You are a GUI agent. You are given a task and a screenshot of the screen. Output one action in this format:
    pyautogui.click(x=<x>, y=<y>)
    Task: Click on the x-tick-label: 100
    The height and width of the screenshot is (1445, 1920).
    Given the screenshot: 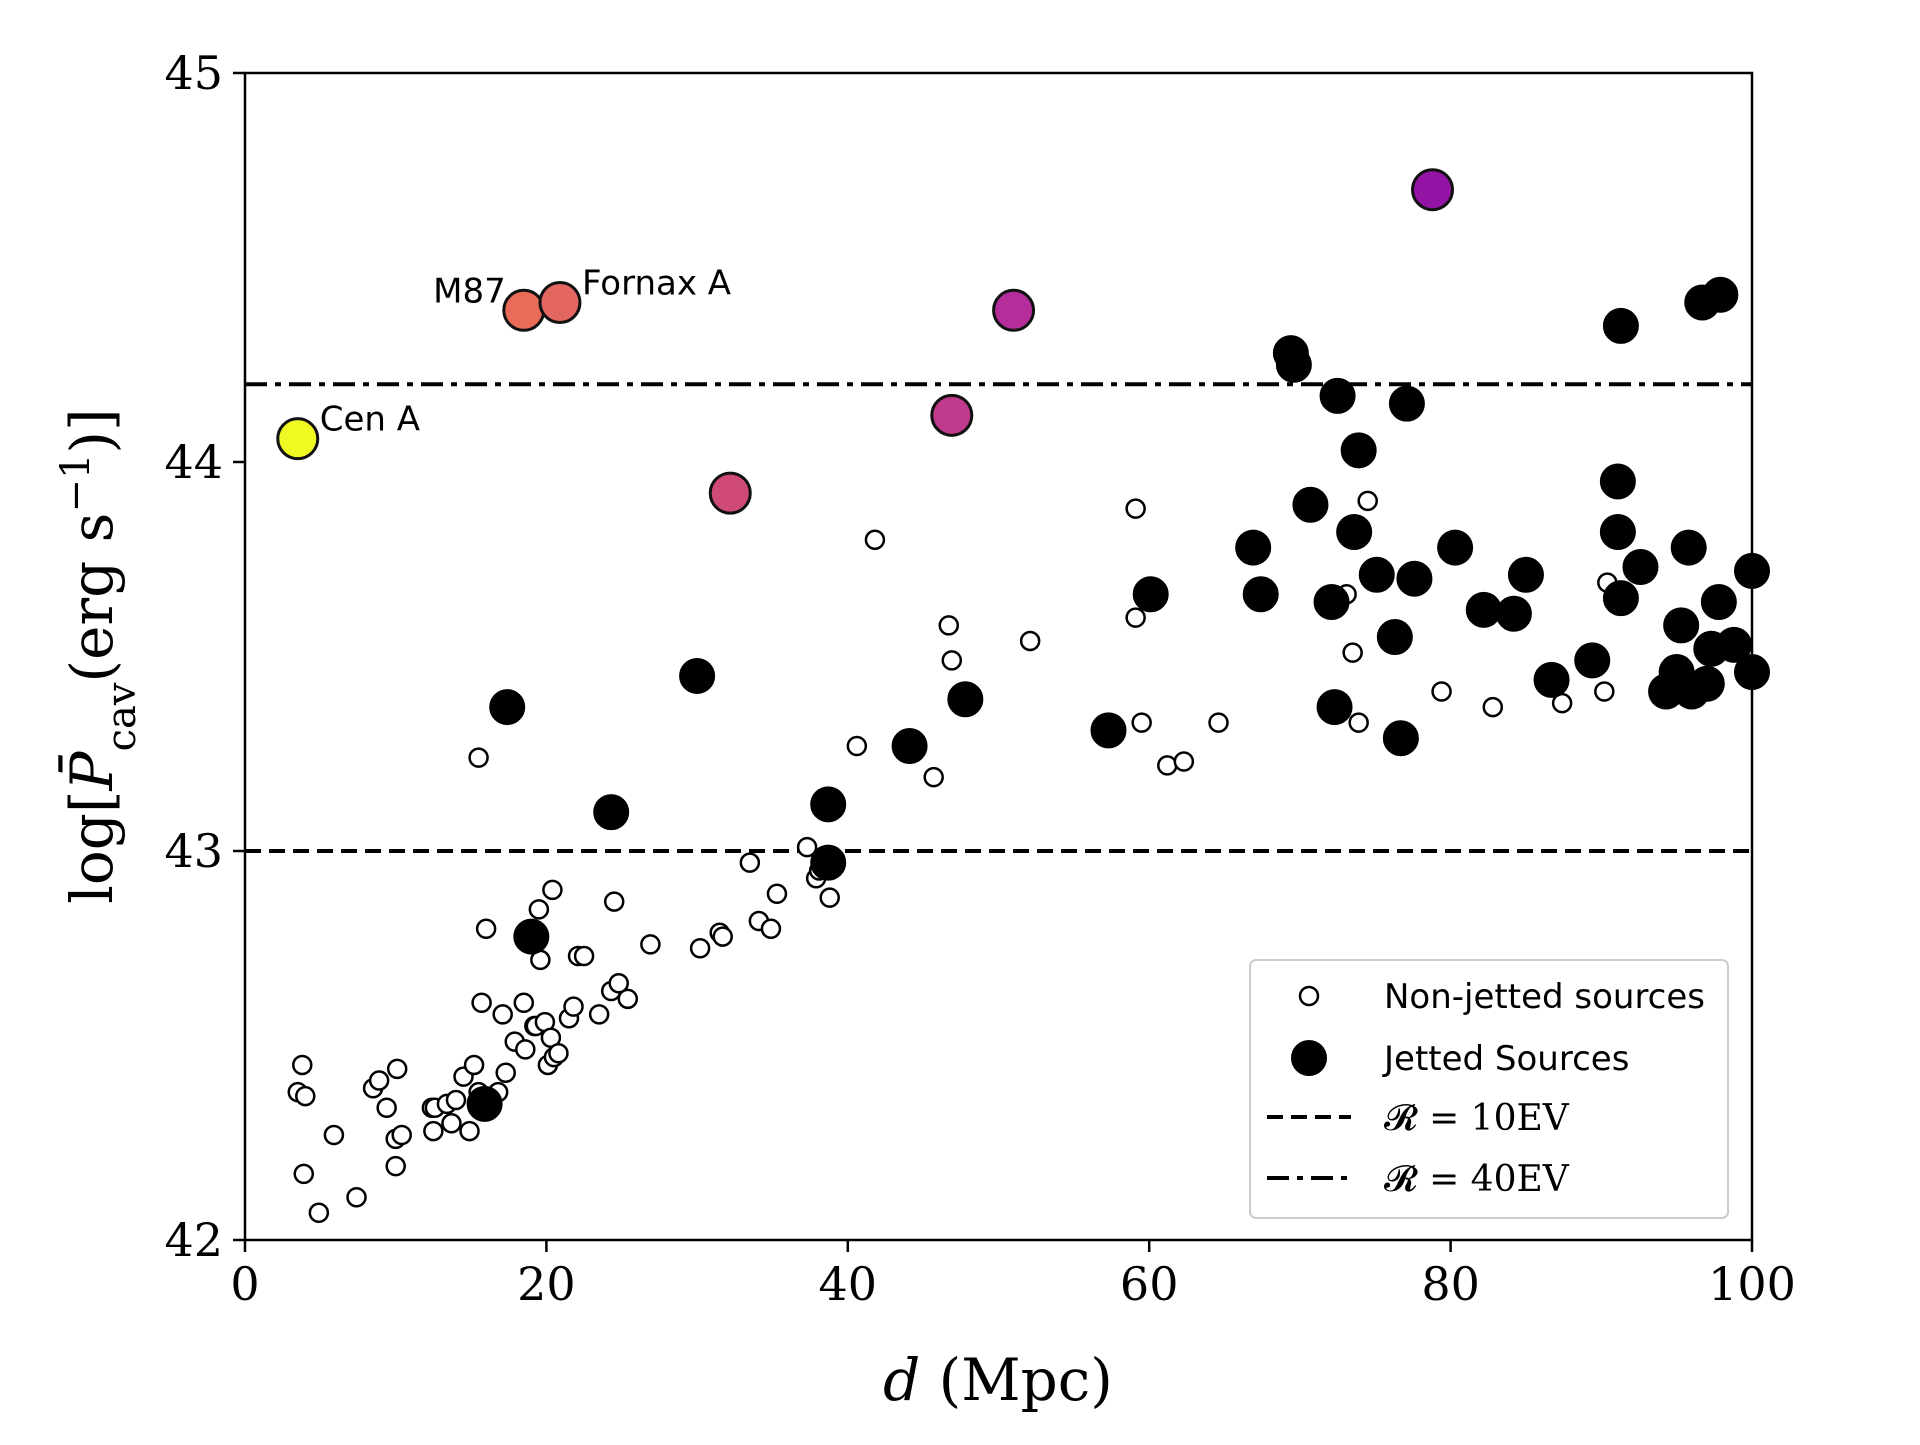 What is the action you would take?
    pyautogui.click(x=1752, y=1284)
    